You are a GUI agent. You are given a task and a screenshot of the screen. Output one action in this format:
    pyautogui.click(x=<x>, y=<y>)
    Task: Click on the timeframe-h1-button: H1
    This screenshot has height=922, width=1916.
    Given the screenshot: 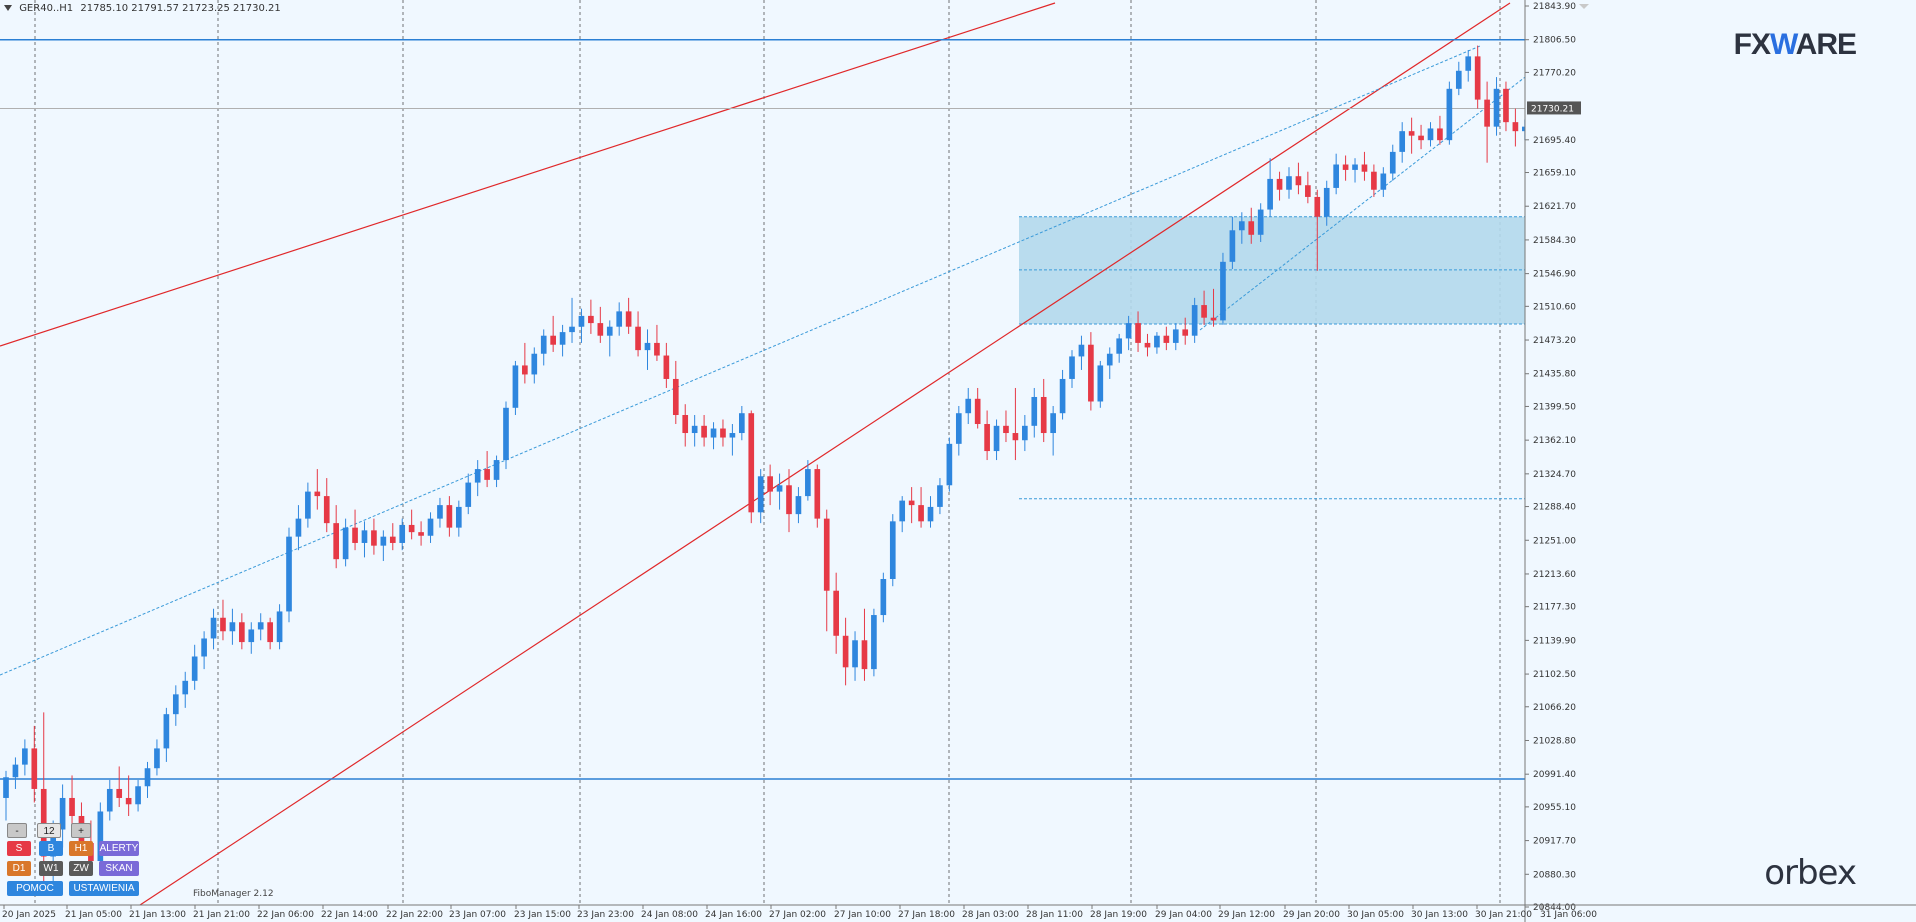 What is the action you would take?
    pyautogui.click(x=81, y=848)
    